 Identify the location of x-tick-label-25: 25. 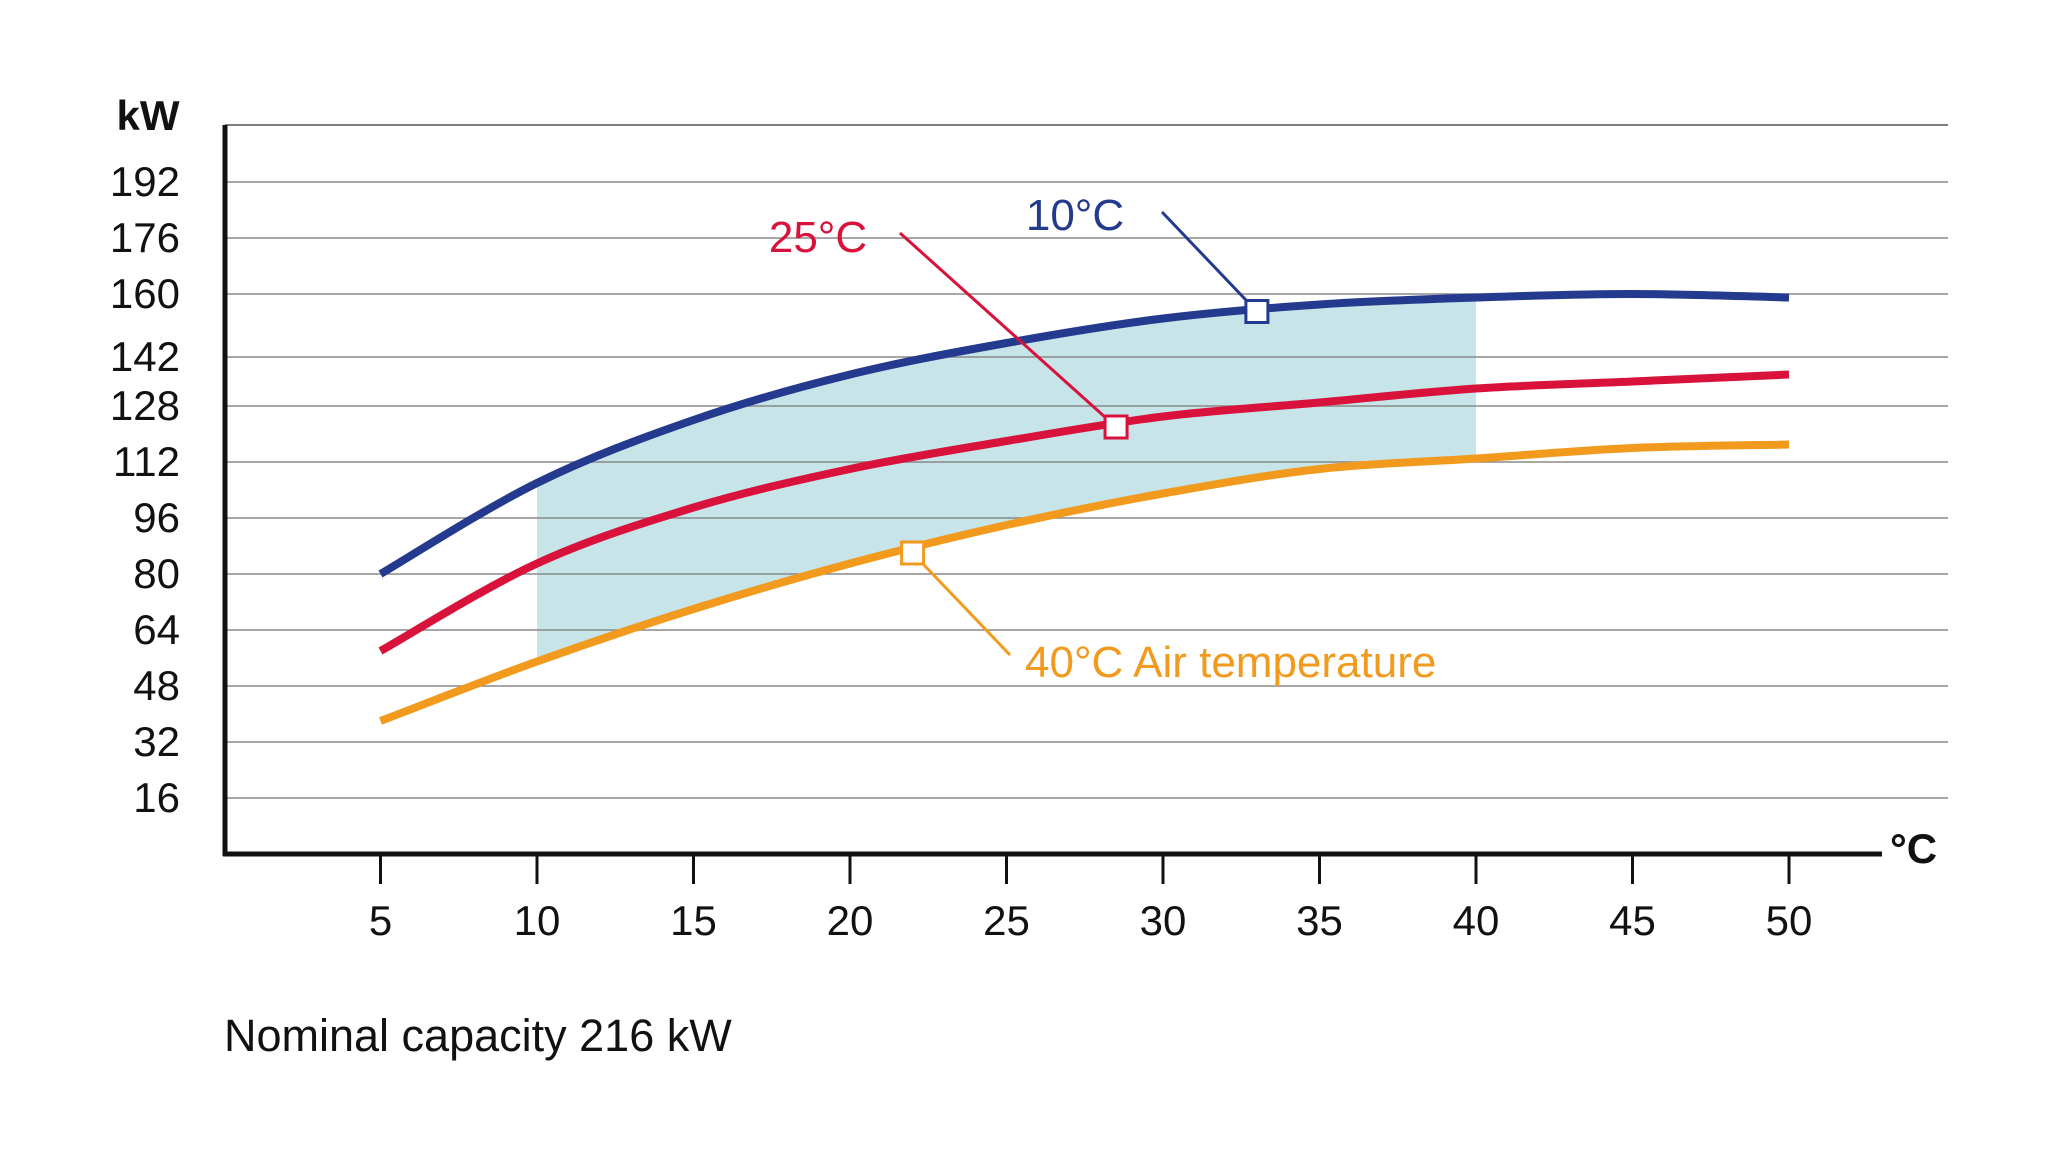
(1006, 920).